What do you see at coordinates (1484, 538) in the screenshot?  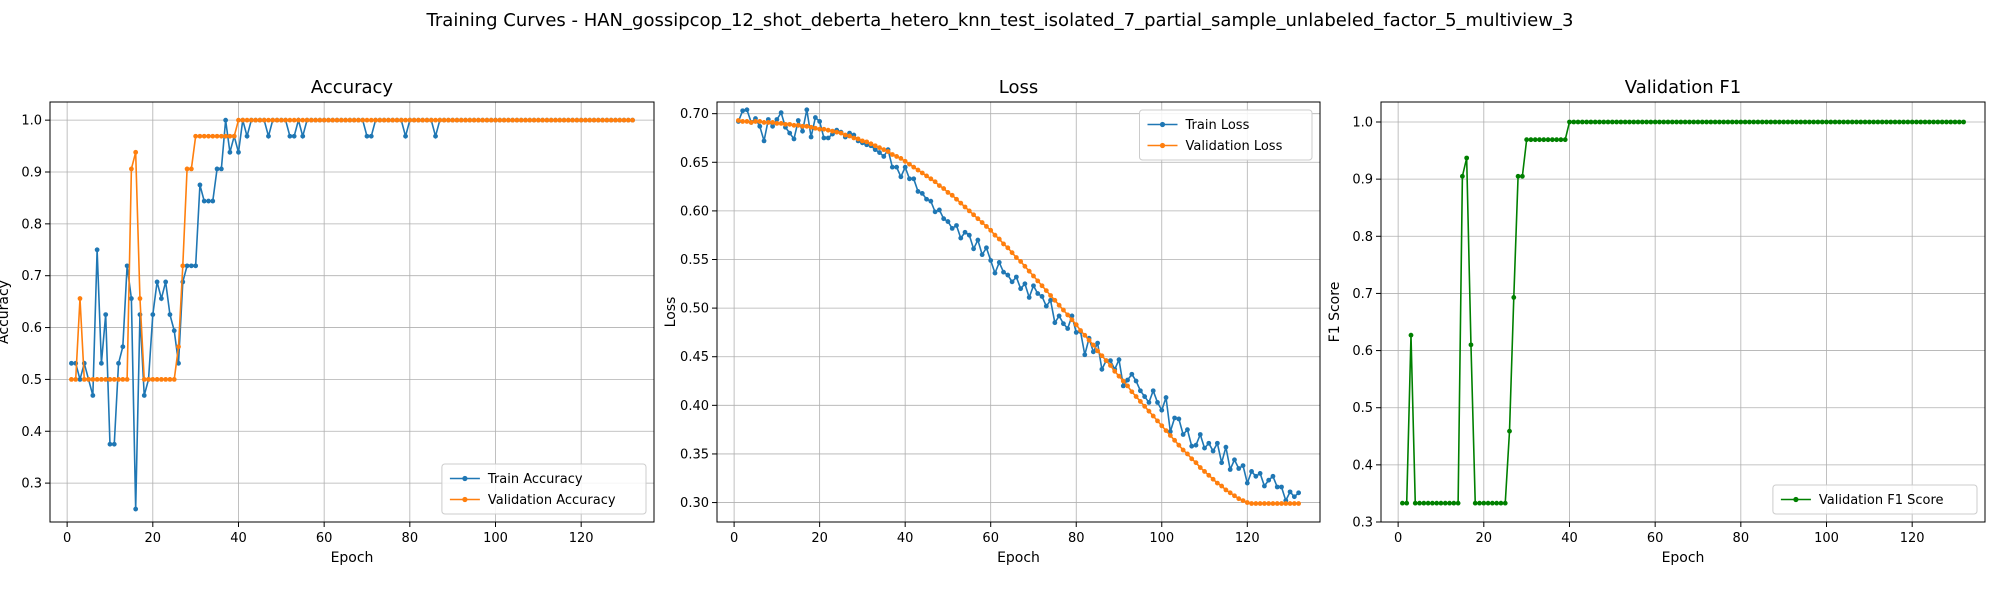 I see `x-tick-label: 20` at bounding box center [1484, 538].